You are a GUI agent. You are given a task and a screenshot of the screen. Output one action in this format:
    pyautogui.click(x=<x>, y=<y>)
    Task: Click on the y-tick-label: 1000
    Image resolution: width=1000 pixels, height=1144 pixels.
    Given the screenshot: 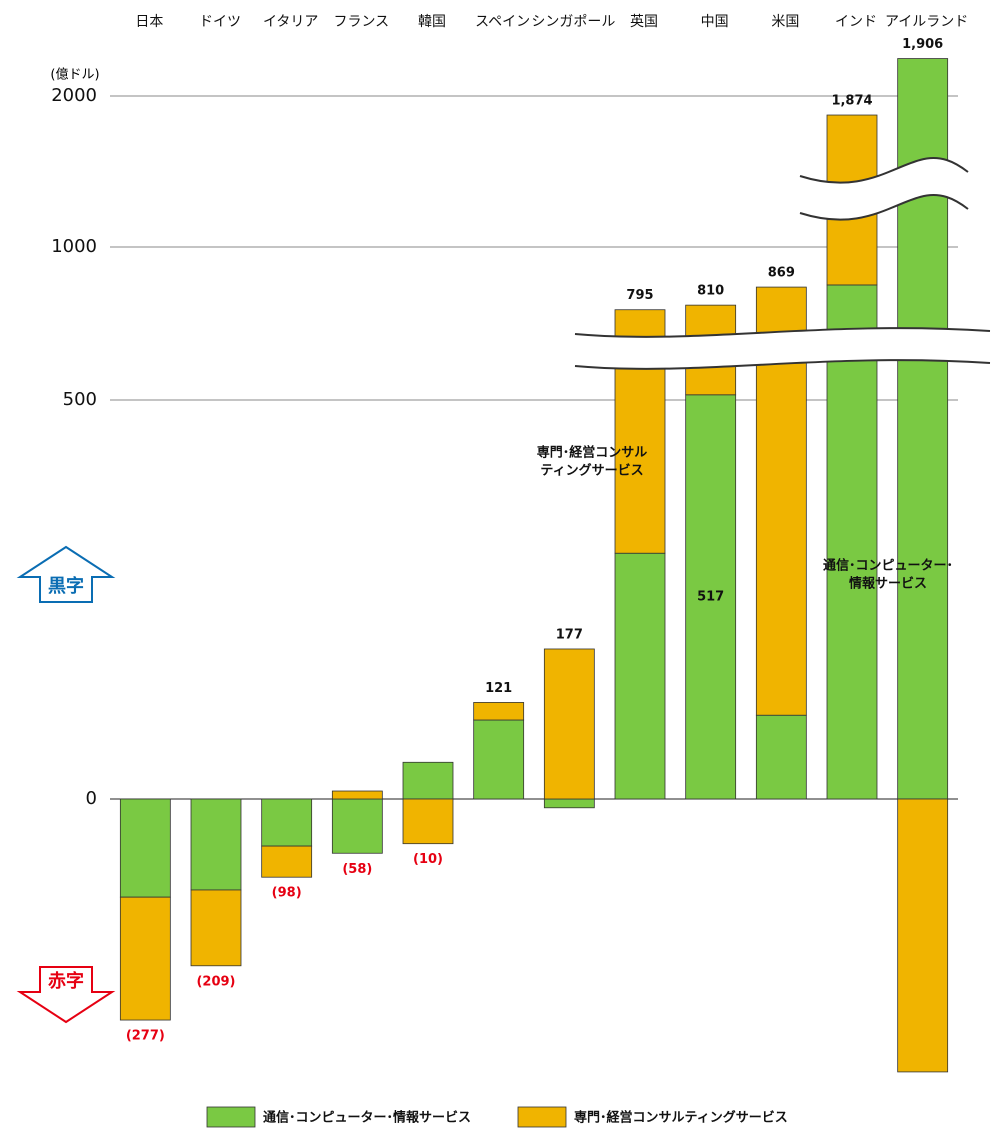 What is the action you would take?
    pyautogui.click(x=74, y=246)
    